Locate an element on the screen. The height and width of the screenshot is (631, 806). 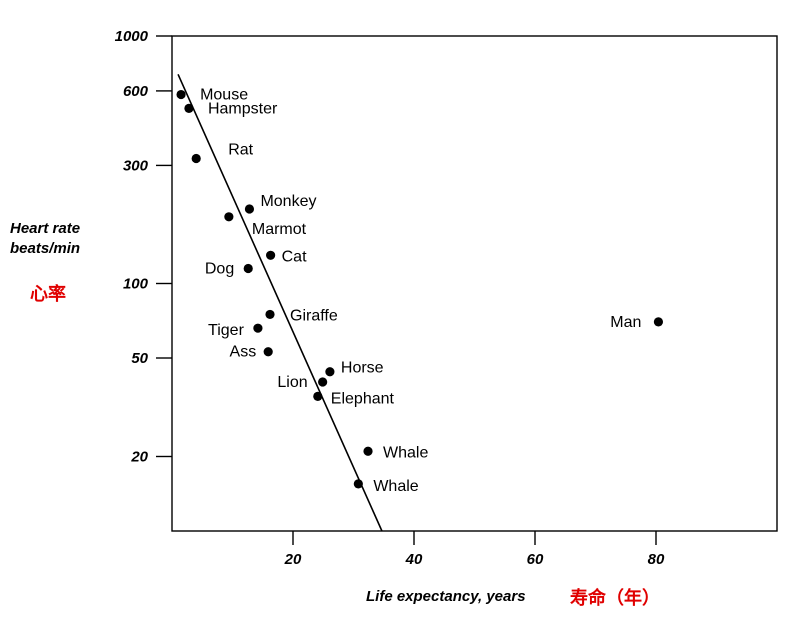
x-axis-title: Life expectancy, years is located at coordinates (446, 596).